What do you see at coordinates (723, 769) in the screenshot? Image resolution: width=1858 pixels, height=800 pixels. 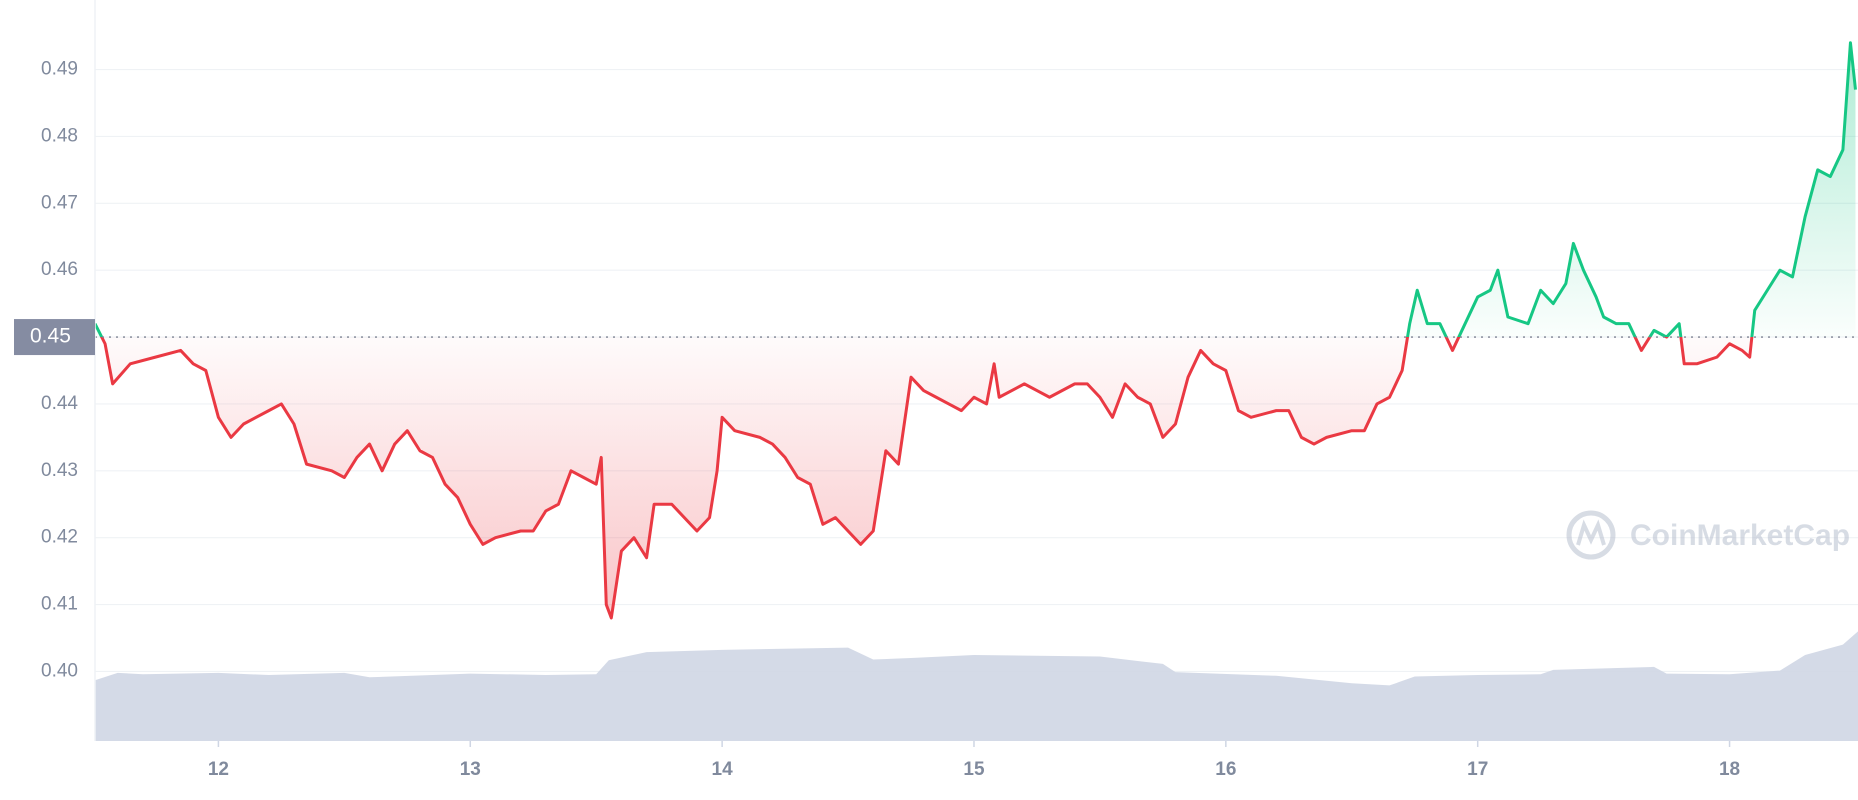 I see `x-tick-label: 14` at bounding box center [723, 769].